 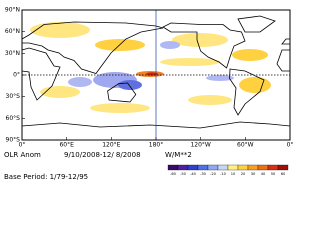 I want to click on lon-label: 180°, so click(x=156, y=145).